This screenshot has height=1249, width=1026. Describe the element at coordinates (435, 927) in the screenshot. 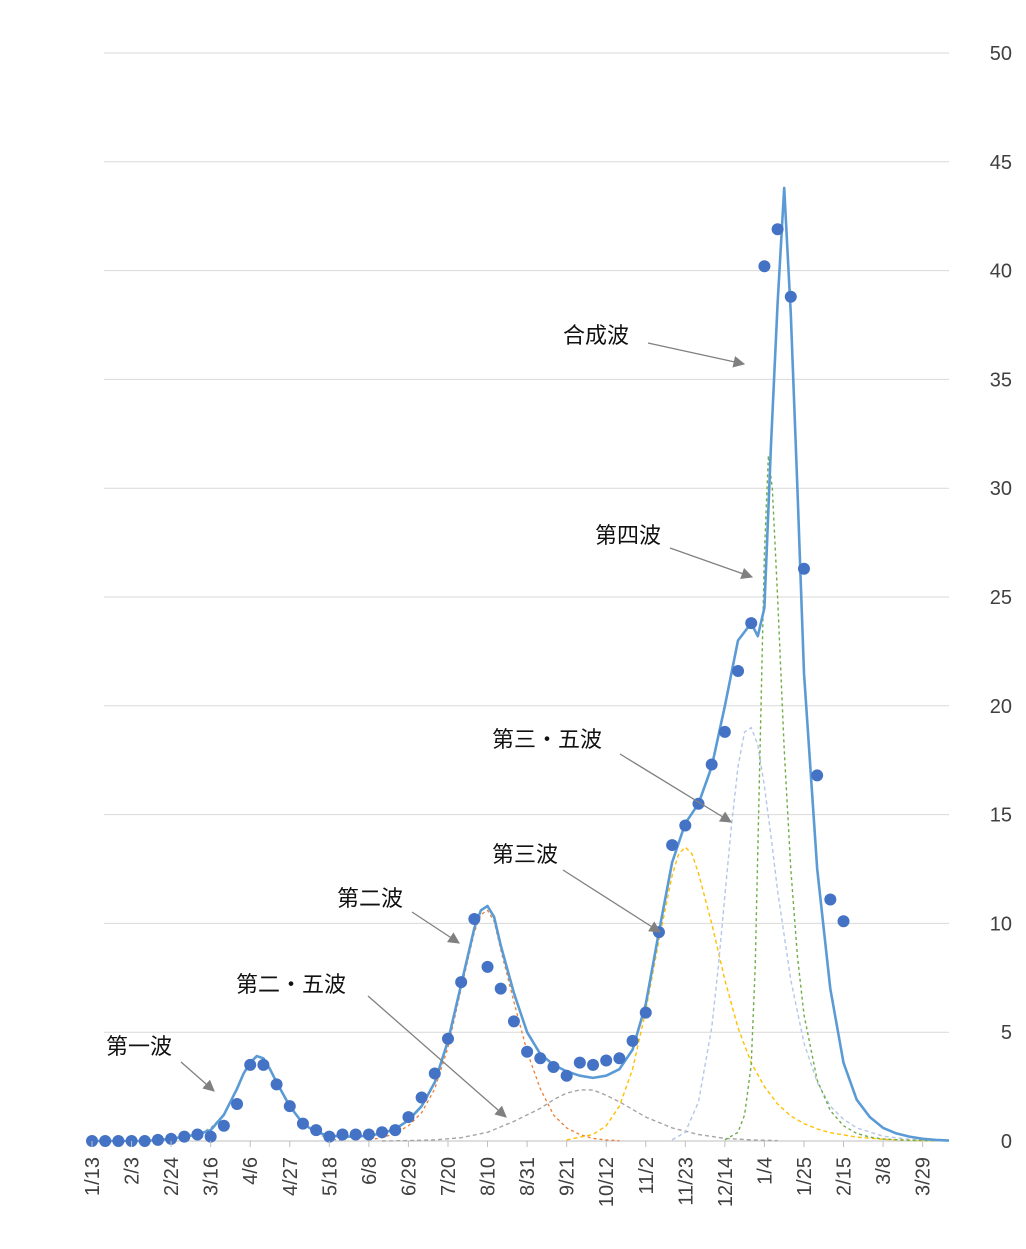

I see `annotation-second-wave-arrow` at that location.